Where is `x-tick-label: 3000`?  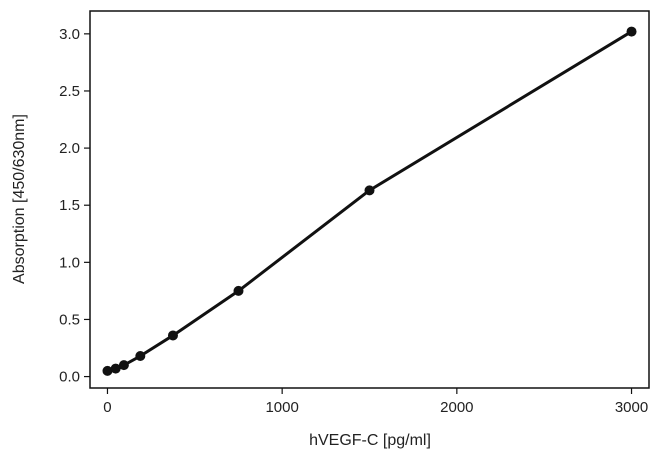 x-tick-label: 3000 is located at coordinates (631, 407).